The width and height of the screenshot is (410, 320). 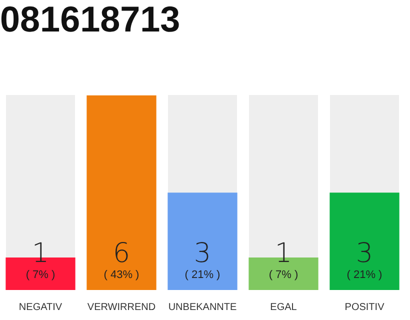 I want to click on chart-title: 081618713, so click(x=90, y=20).